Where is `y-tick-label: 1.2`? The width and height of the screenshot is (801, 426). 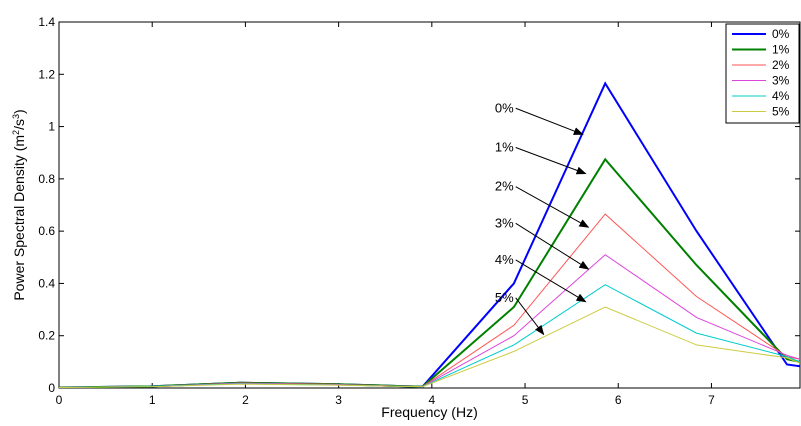 y-tick-label: 1.2 is located at coordinates (46, 74).